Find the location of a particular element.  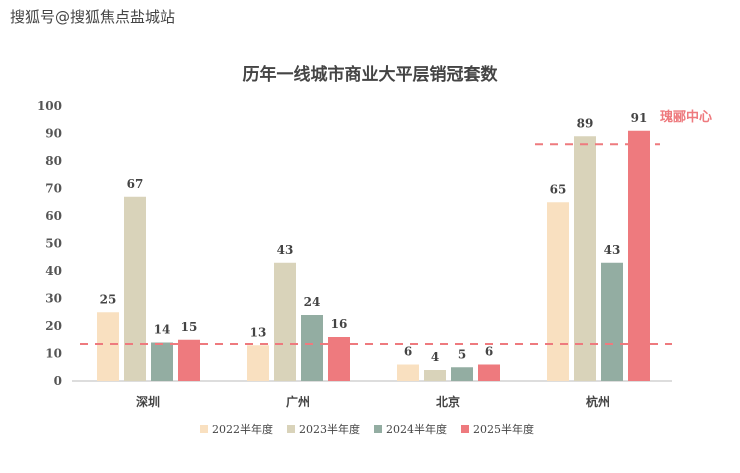

y-tick-label: 40 is located at coordinates (53, 271).